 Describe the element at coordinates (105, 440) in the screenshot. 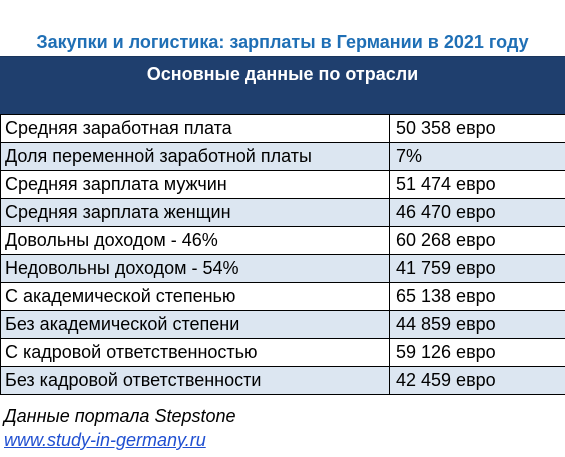

I see `website-link: www.study-in-germany.ru` at that location.